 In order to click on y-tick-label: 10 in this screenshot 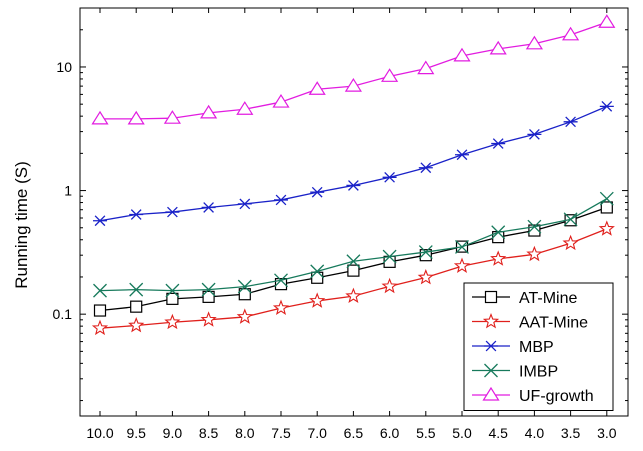, I will do `click(64, 67)`.